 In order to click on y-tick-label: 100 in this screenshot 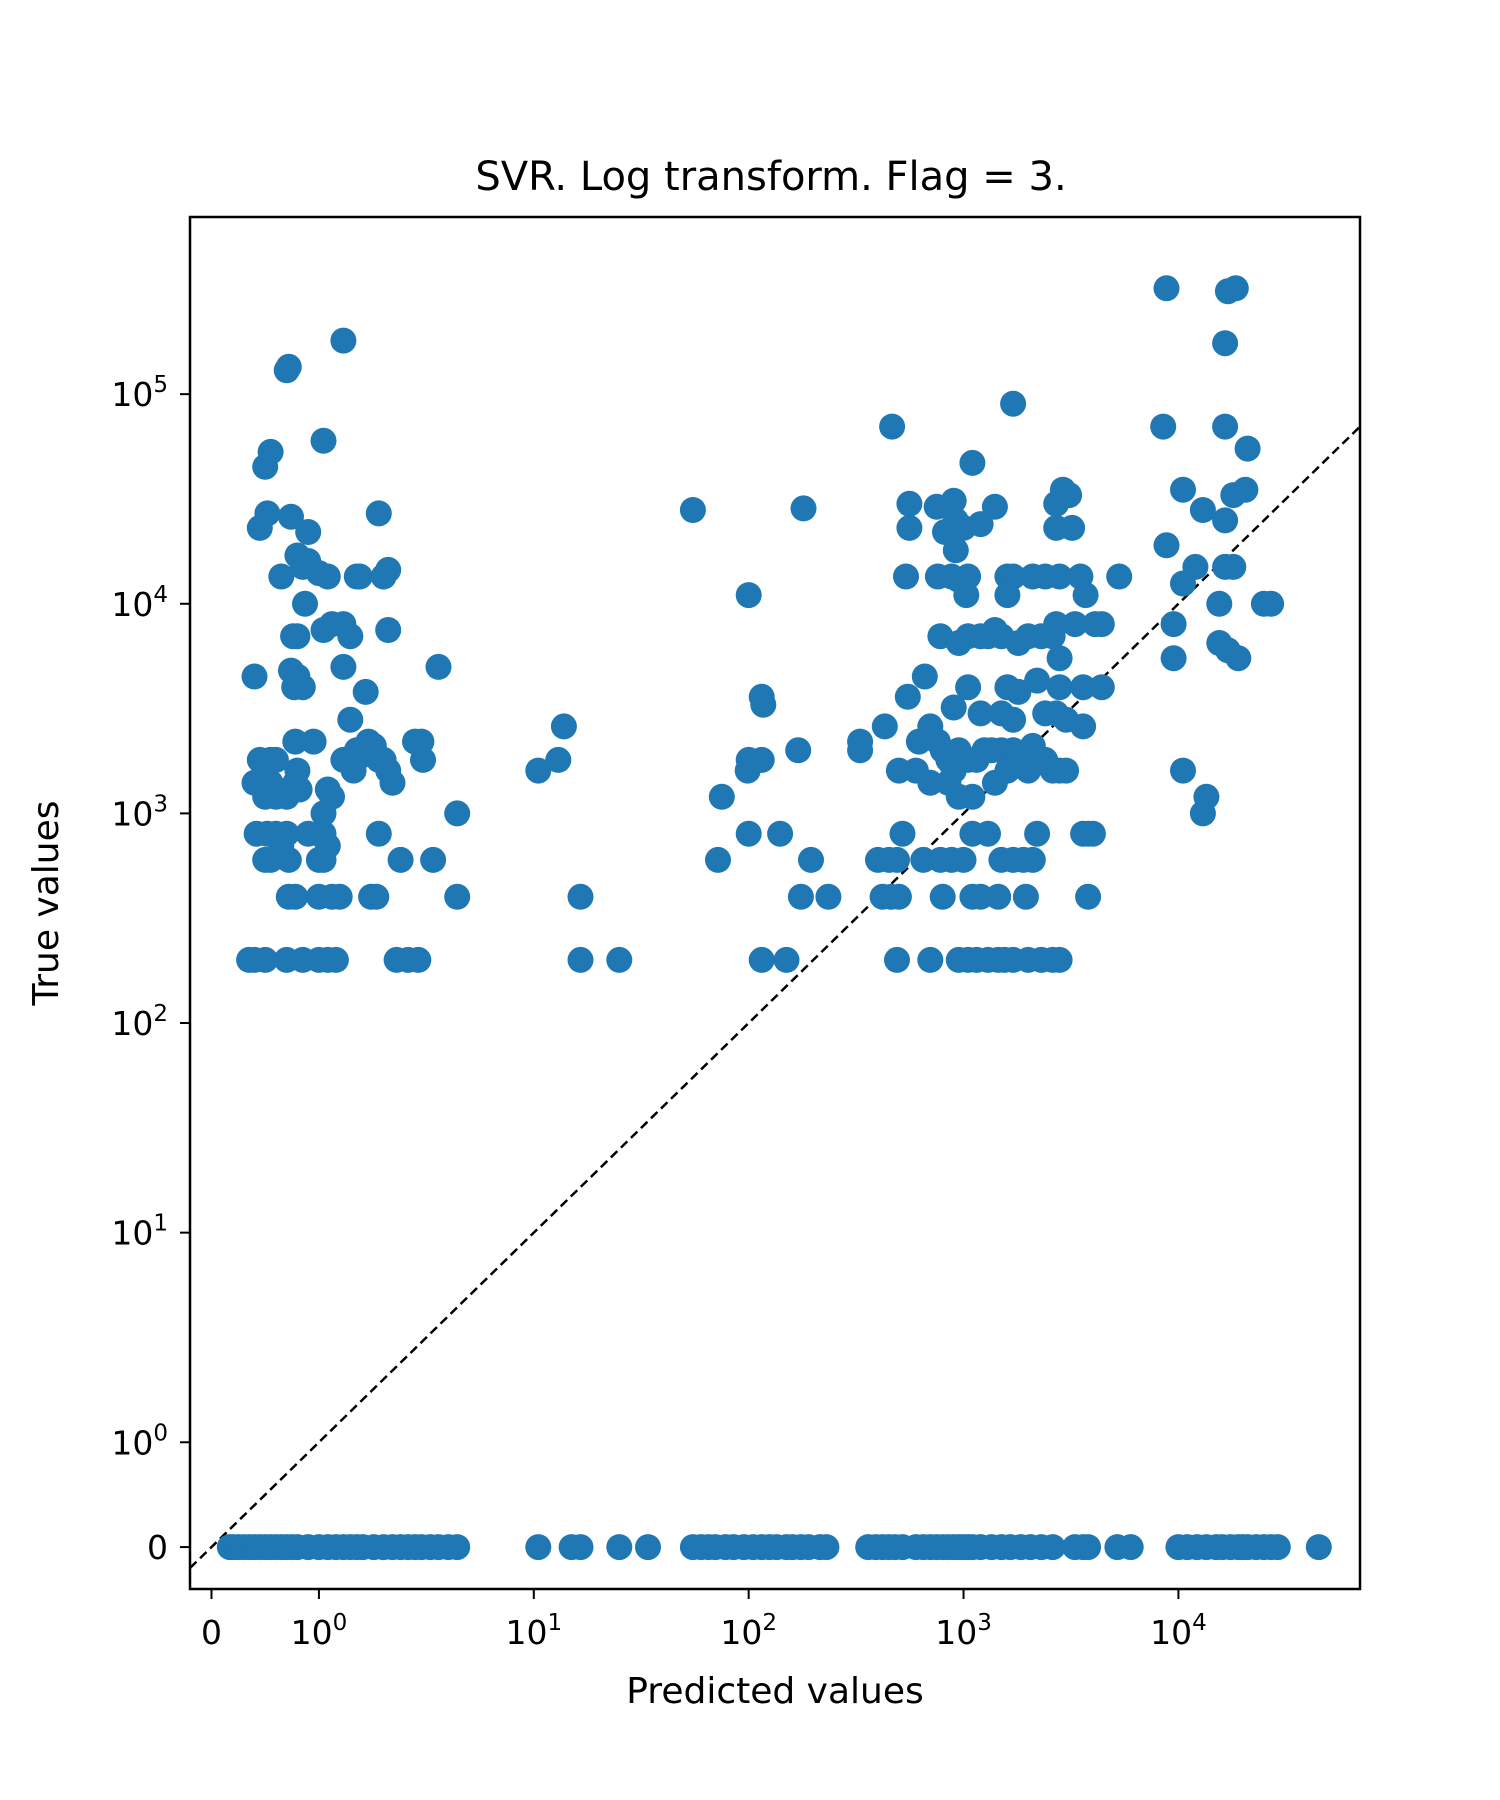, I will do `click(139, 1441)`.